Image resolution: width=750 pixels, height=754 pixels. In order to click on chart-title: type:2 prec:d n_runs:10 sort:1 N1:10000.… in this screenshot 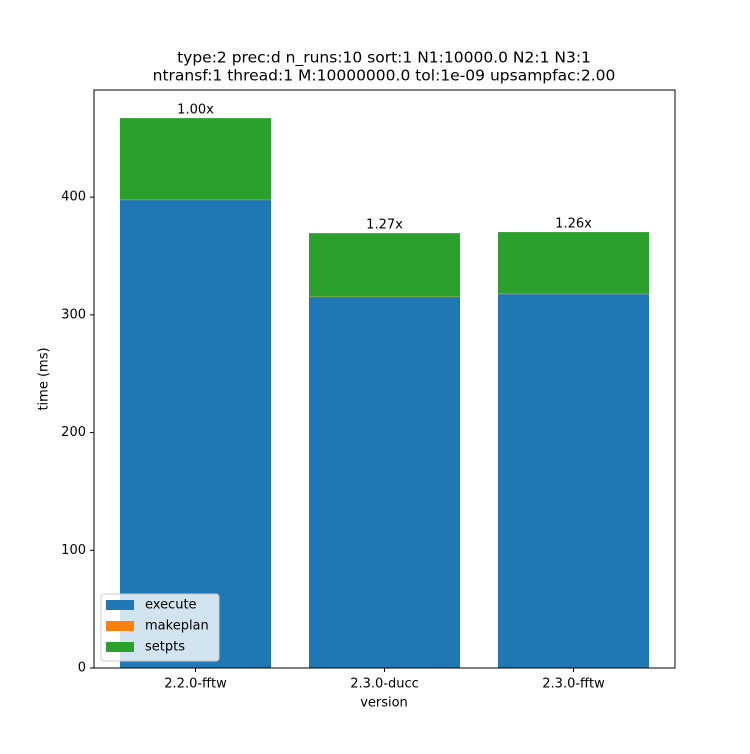, I will do `click(384, 58)`.